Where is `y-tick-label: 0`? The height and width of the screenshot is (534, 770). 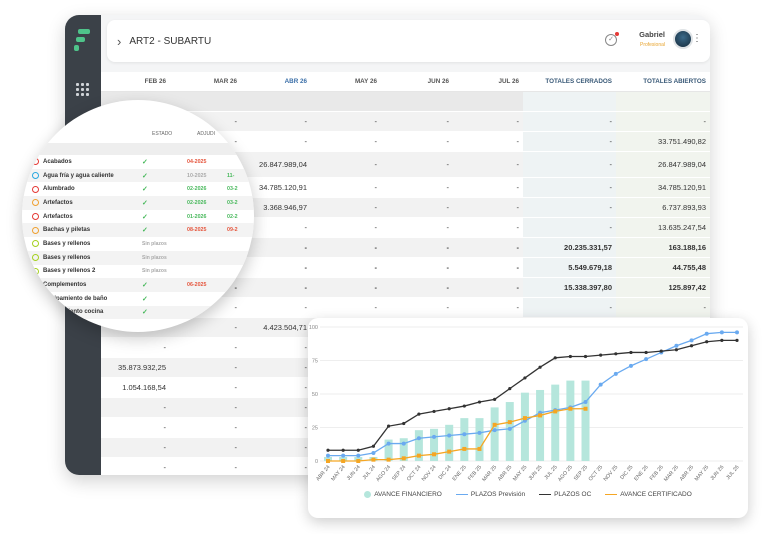 y-tick-label: 0 is located at coordinates (316, 462).